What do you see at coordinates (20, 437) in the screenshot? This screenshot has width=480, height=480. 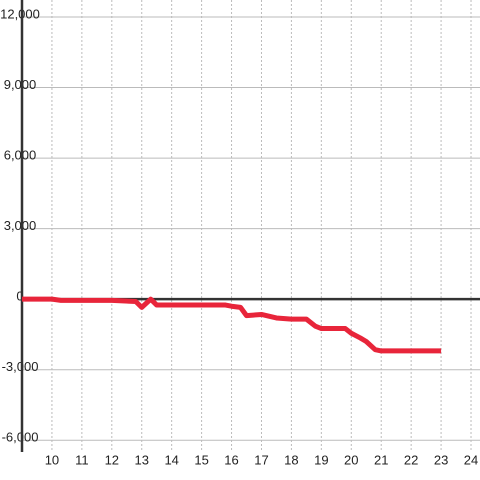 I see `y-tick-label: -6,000` at bounding box center [20, 437].